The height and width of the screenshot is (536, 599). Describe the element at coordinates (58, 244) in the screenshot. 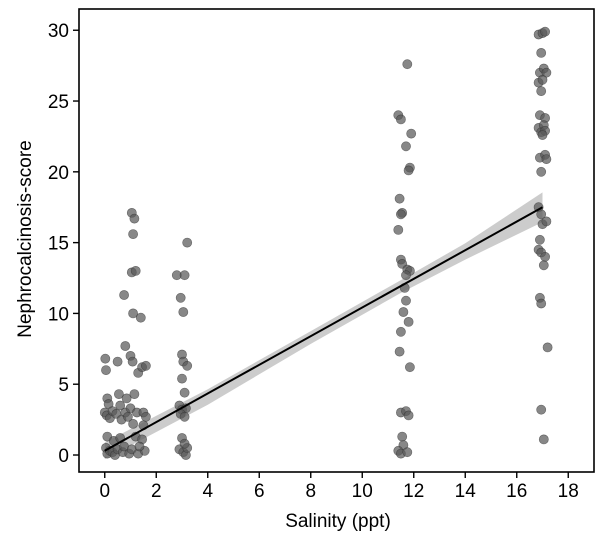

I see `y-tick-label: 15` at that location.